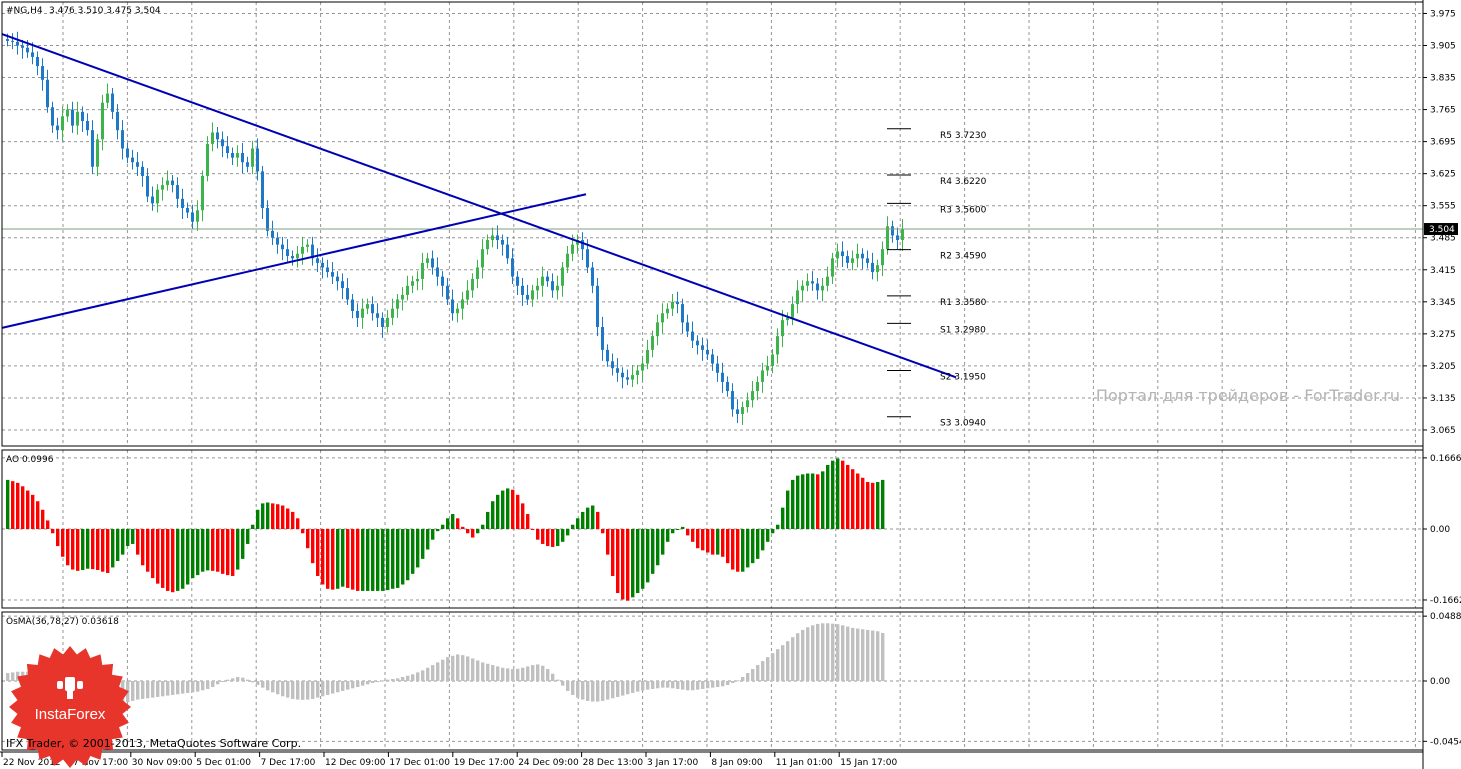 The image size is (1461, 769). Describe the element at coordinates (30, 460) in the screenshot. I see `ao-label: AO 0.0996` at that location.